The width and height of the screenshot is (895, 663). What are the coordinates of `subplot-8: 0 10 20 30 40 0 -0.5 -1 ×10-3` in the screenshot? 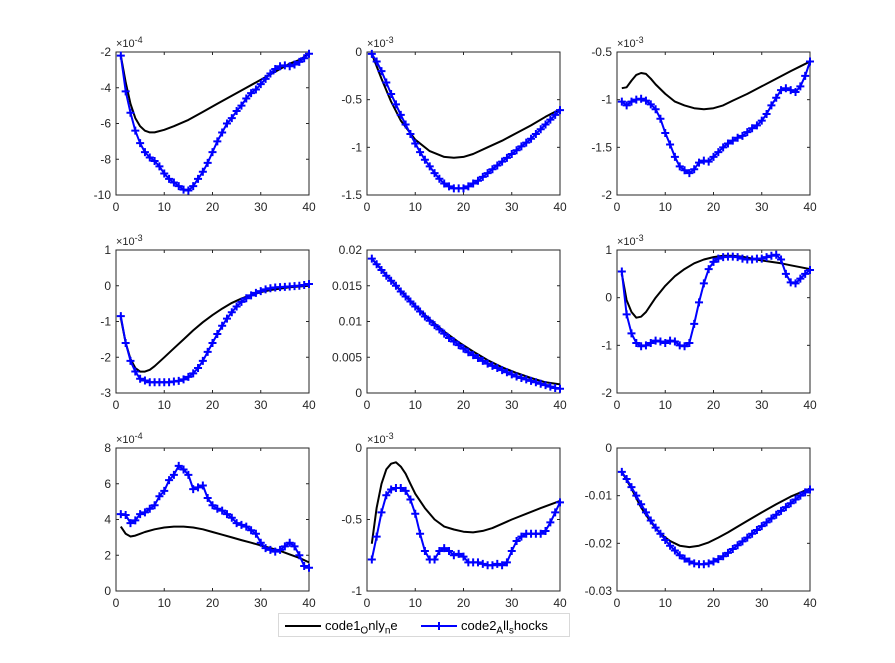 It's located at (454, 520).